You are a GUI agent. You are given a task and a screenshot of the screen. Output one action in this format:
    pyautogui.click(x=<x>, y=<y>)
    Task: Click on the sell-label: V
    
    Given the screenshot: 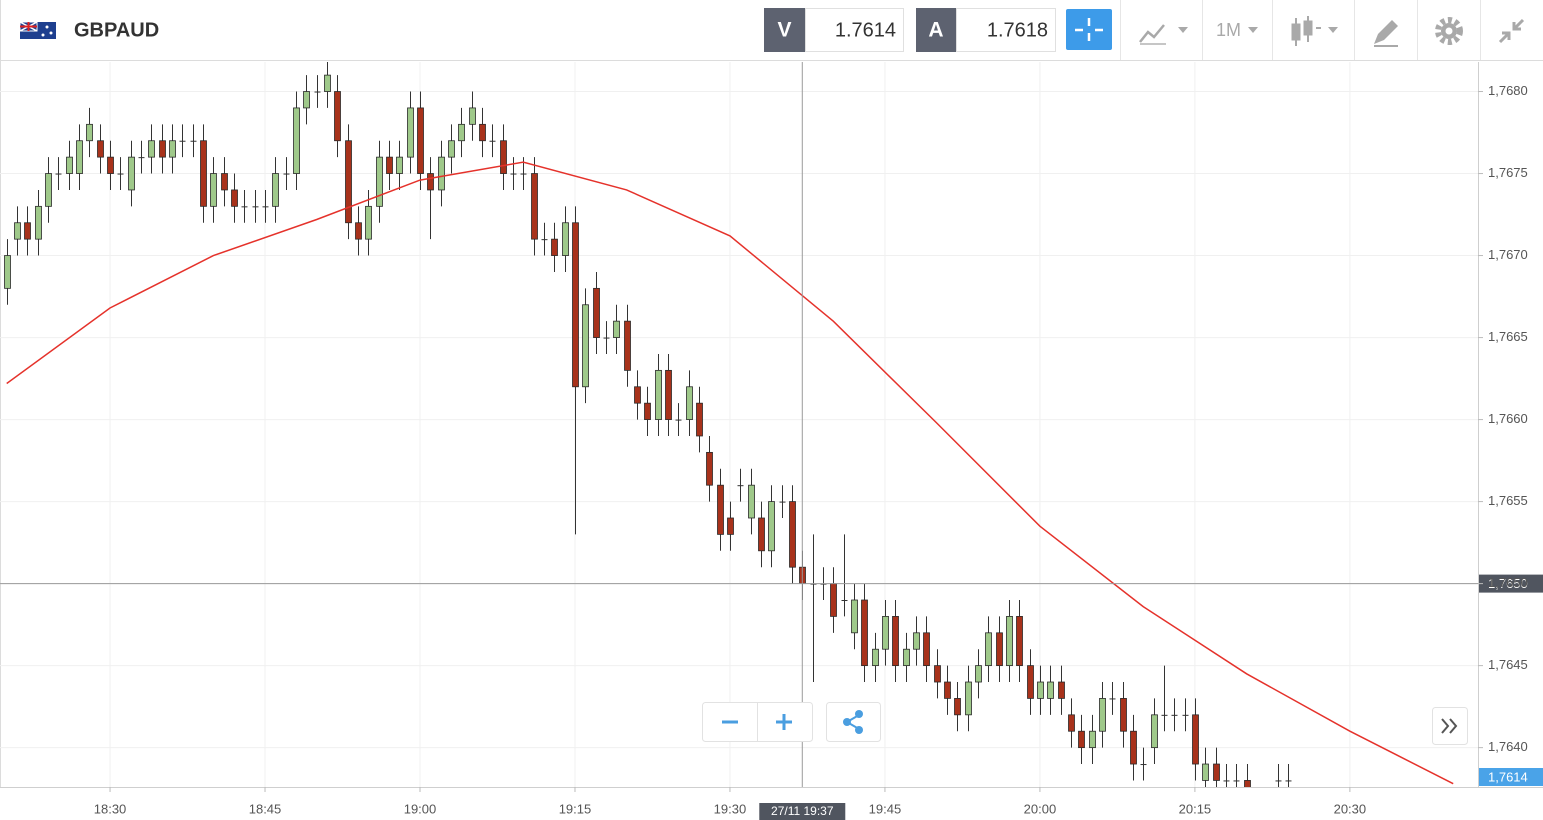 What is the action you would take?
    pyautogui.click(x=784, y=30)
    